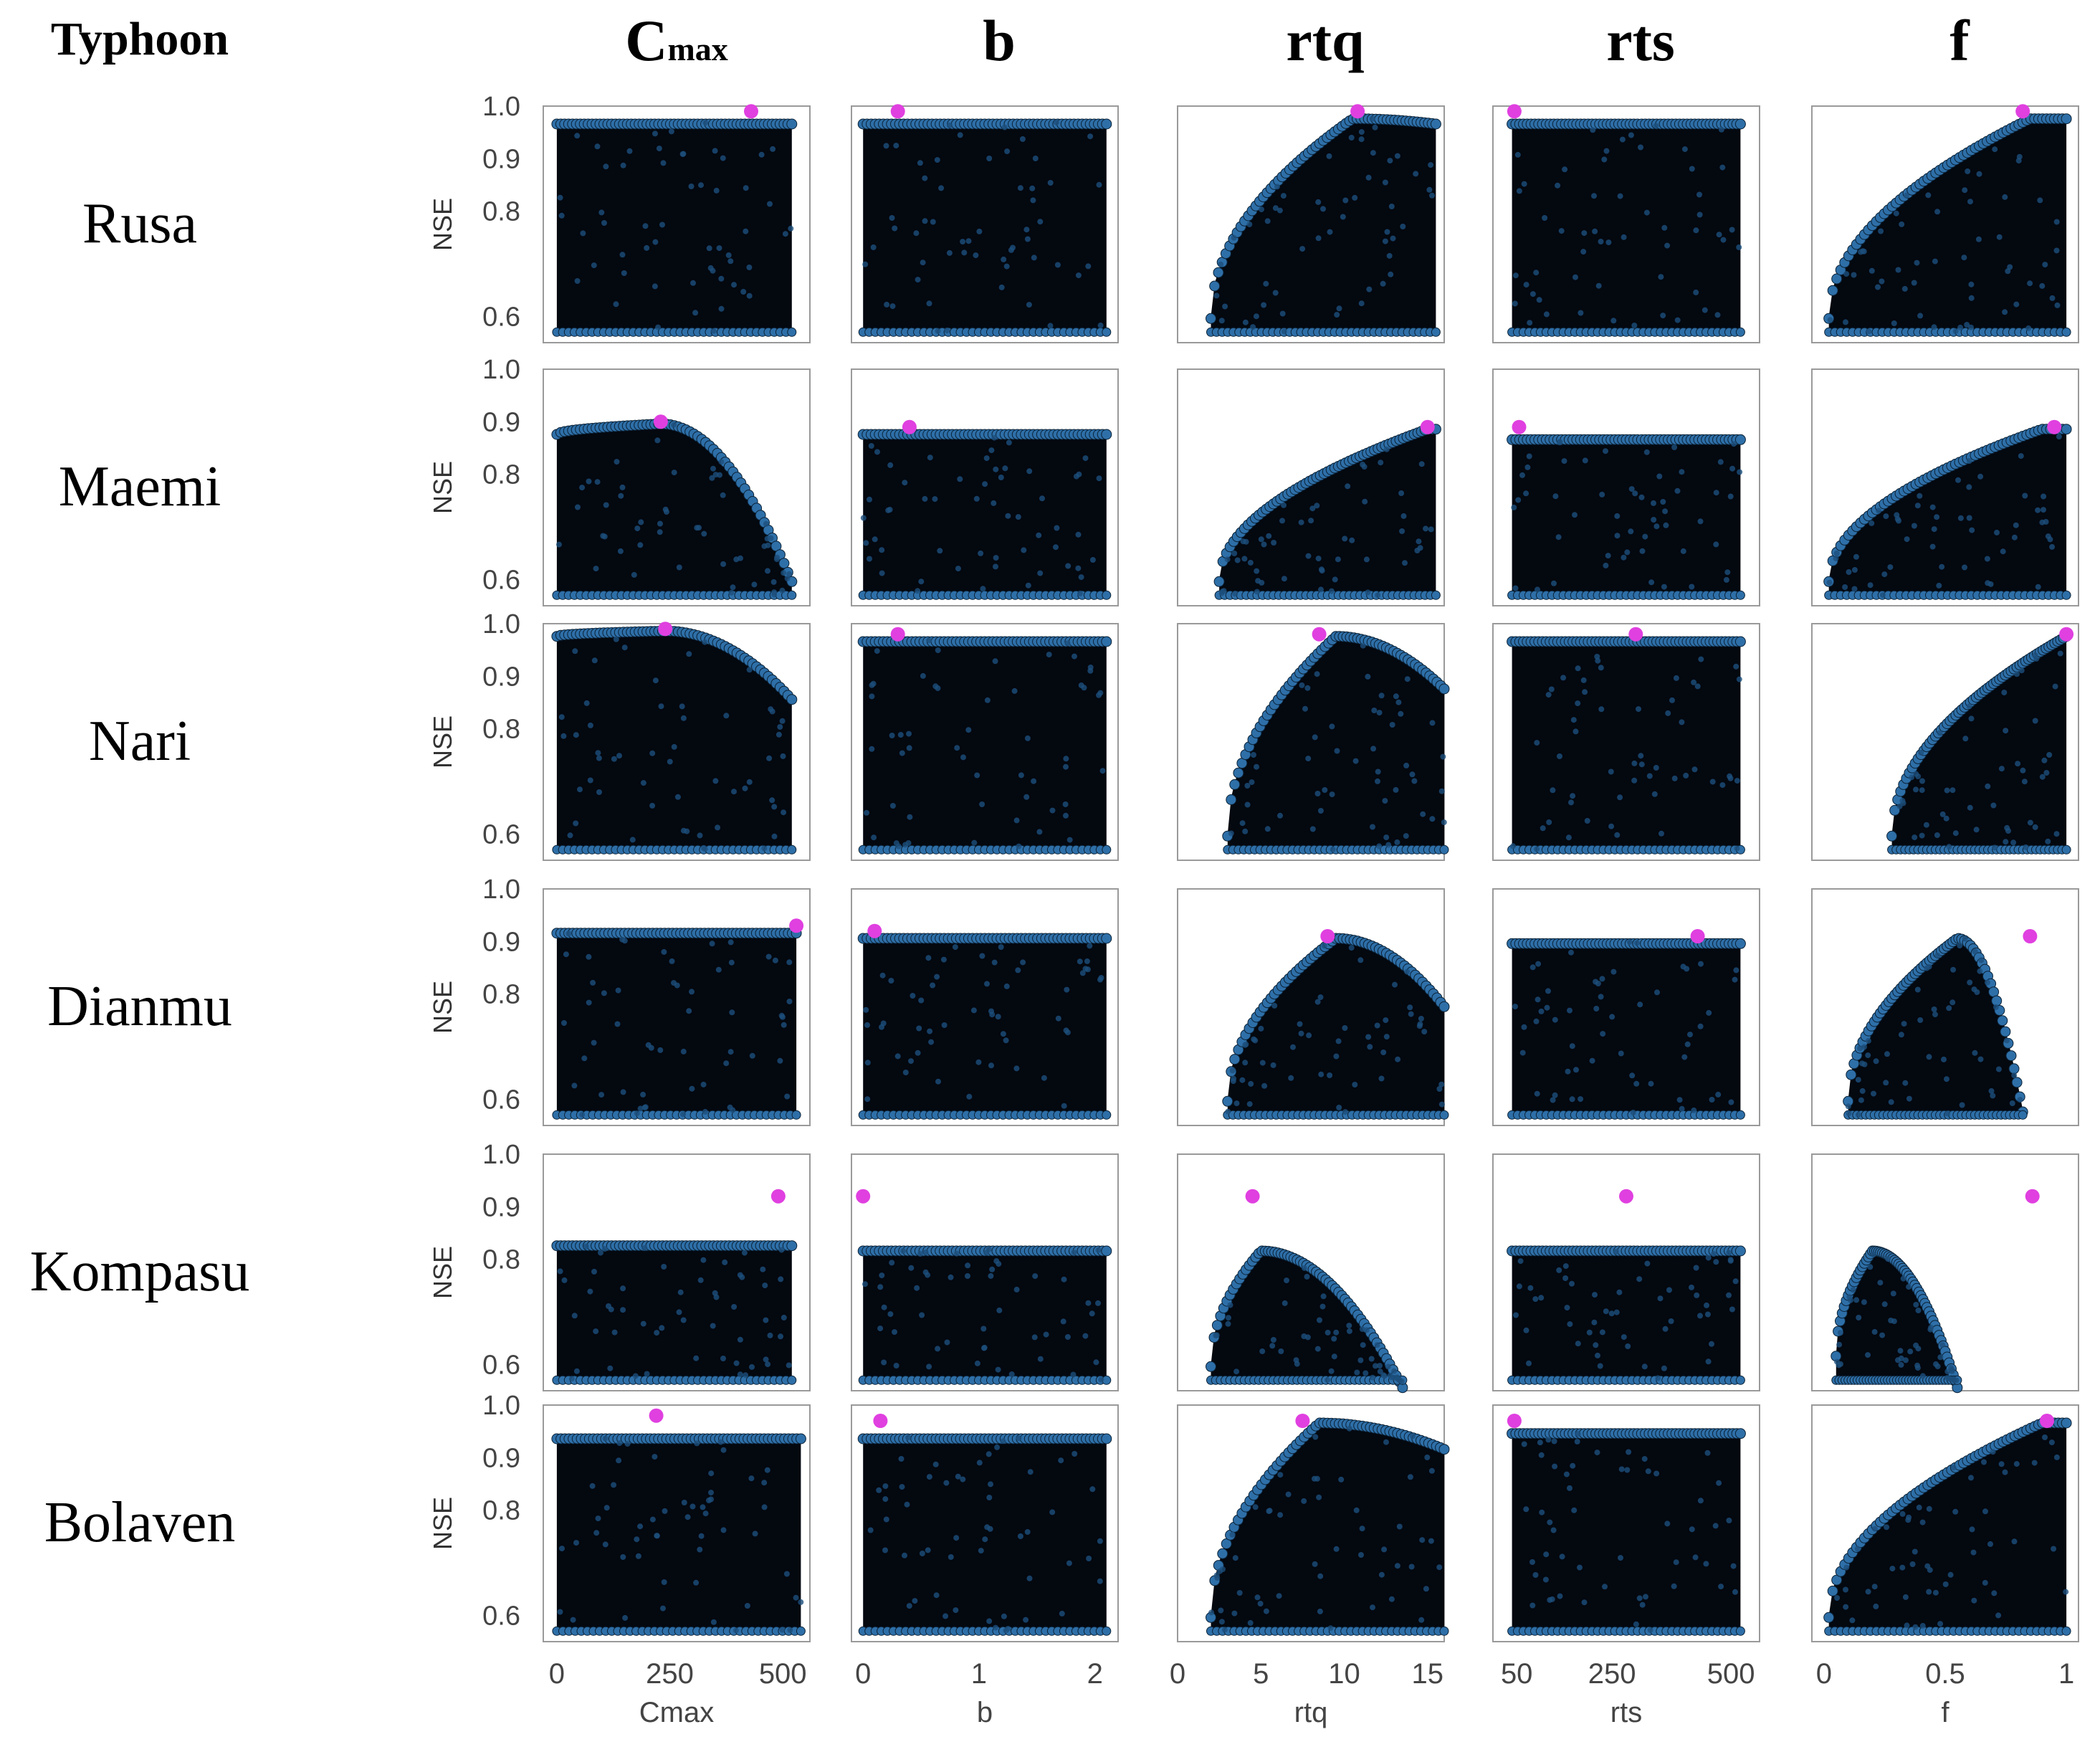  I want to click on y-tick-label: 0.6, so click(501, 1100).